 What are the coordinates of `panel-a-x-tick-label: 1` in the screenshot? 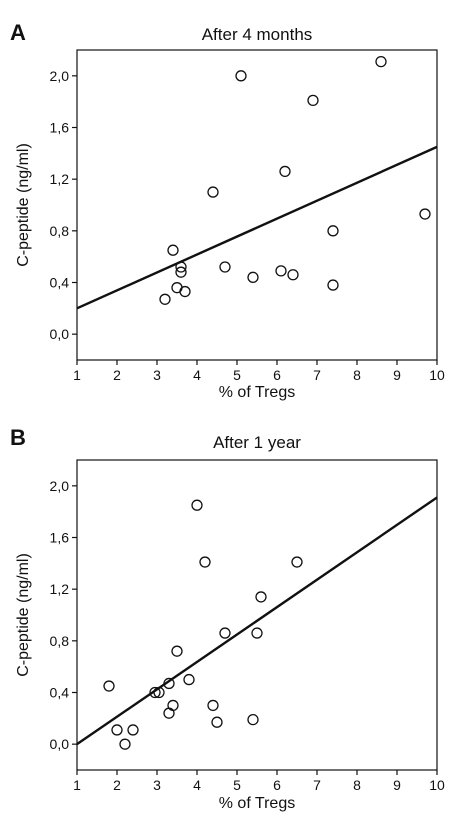 It's located at (77, 375).